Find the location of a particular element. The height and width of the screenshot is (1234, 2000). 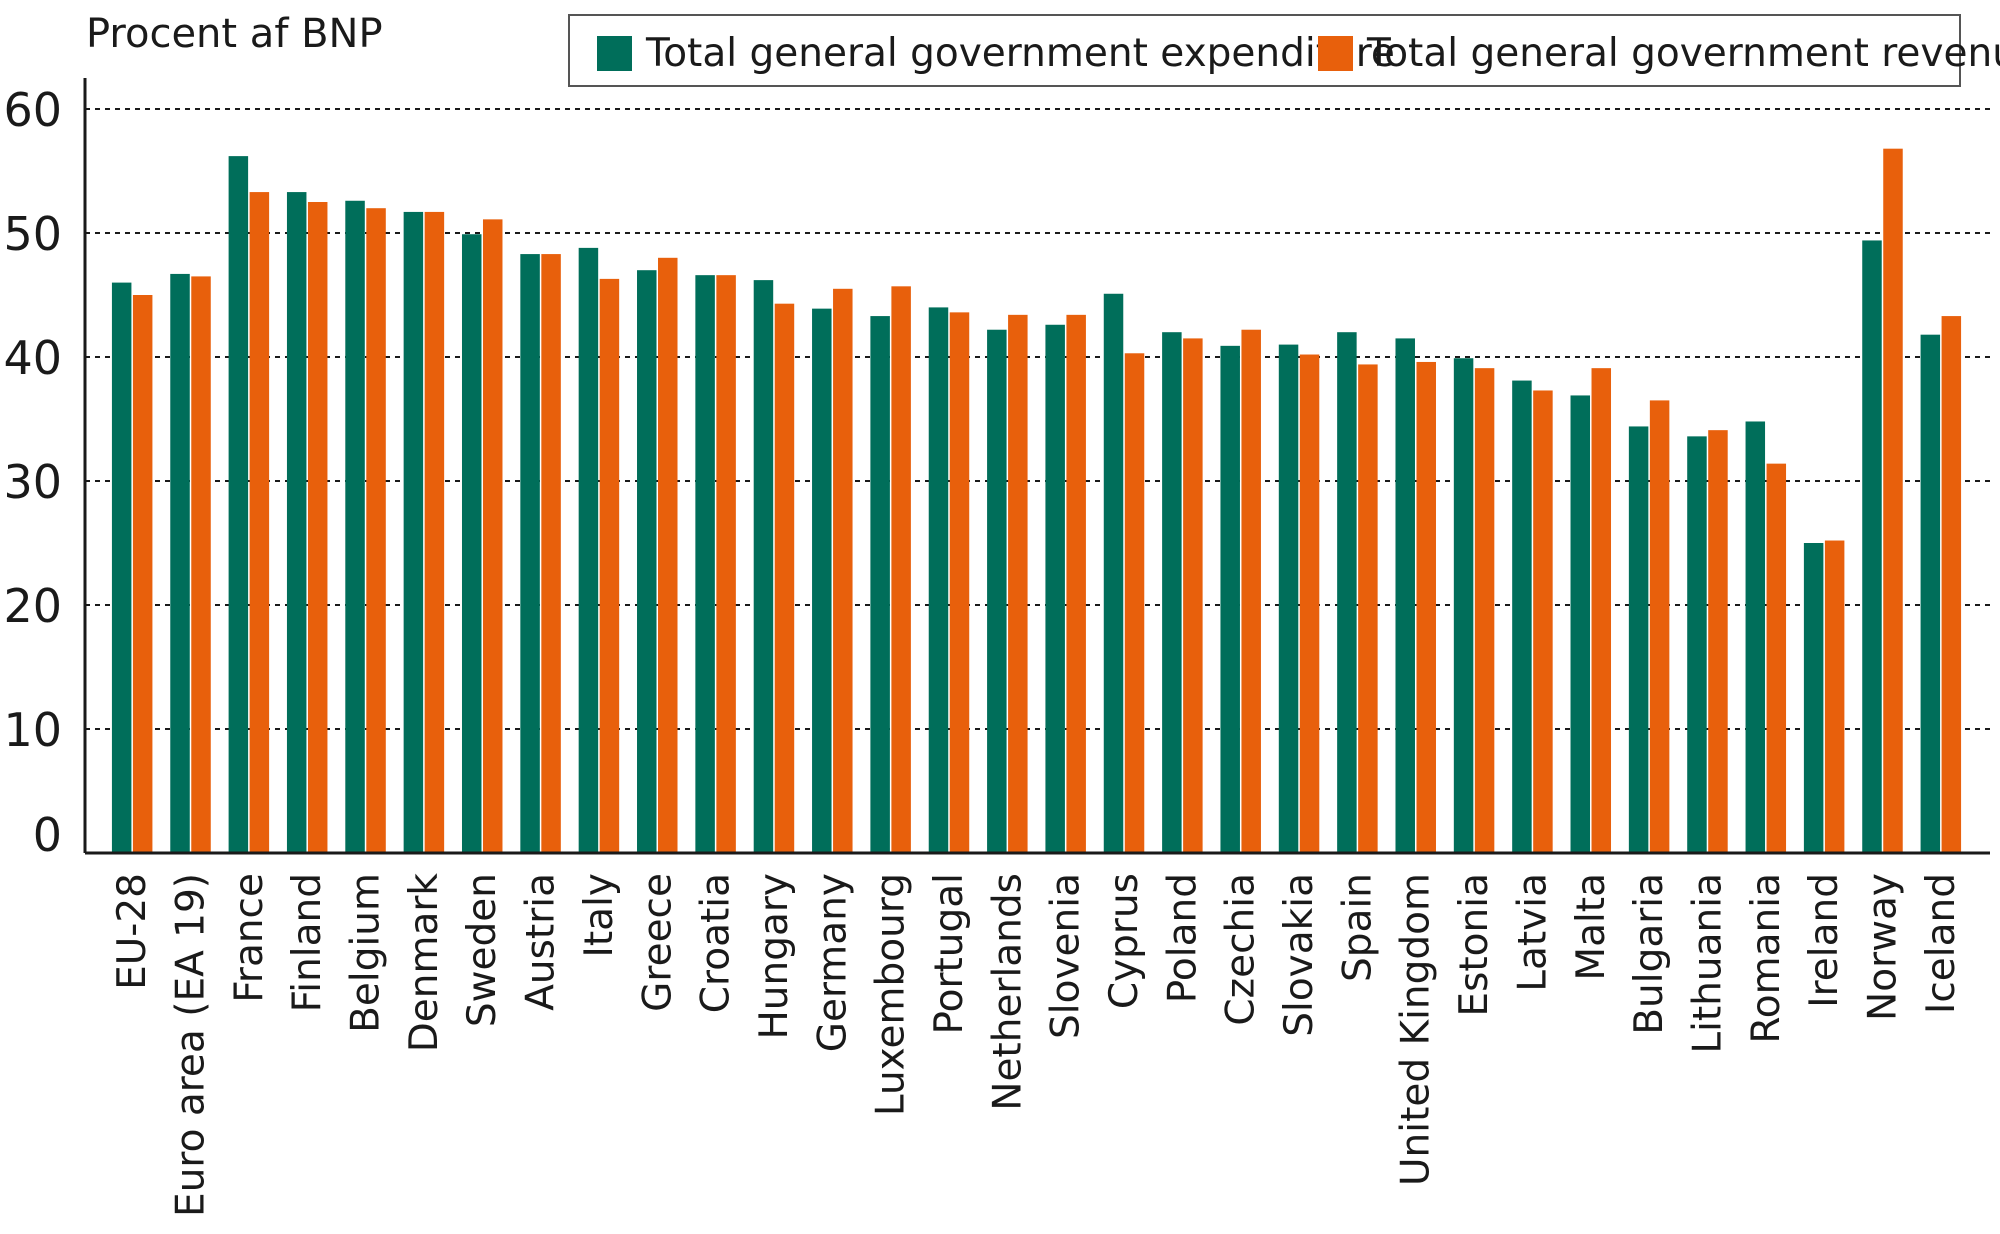

x-category-label: Iceland is located at coordinates (1941, 943).